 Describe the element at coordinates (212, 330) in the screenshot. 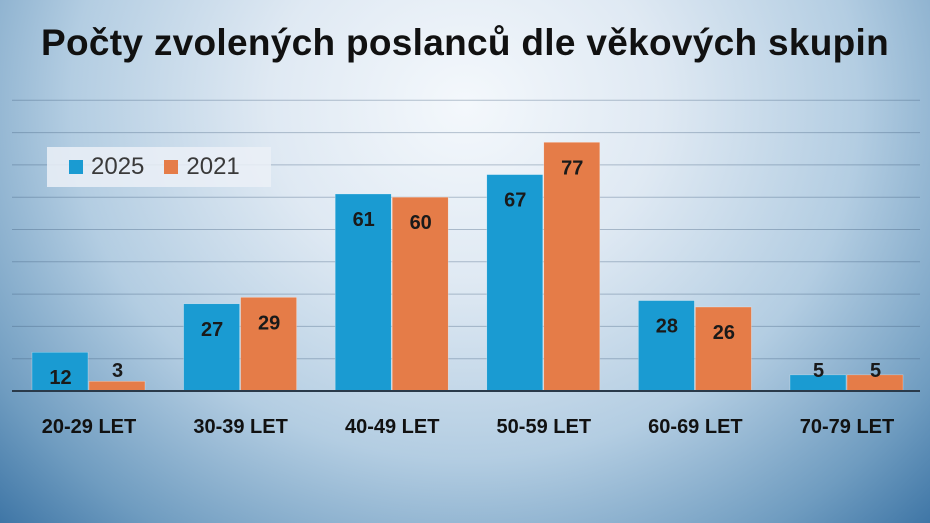

I see `data-label: 27` at that location.